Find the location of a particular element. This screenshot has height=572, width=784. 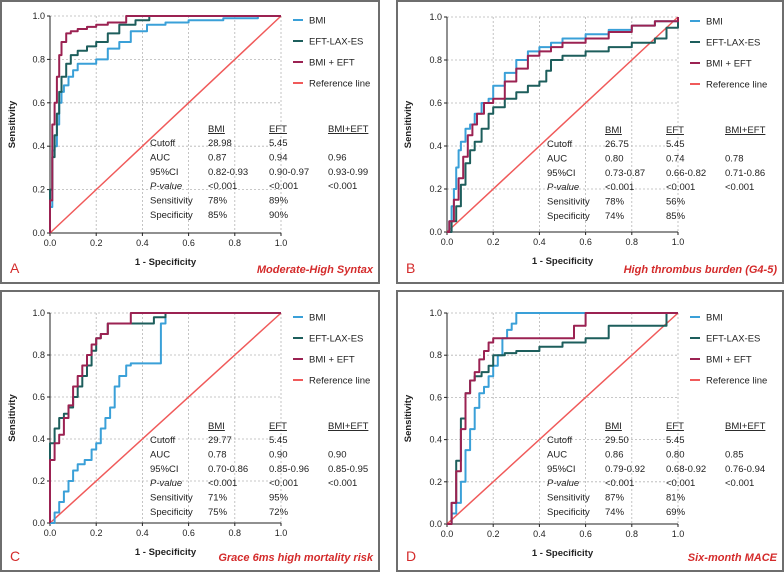

stat-row-label: Cutoff is located at coordinates (163, 440).